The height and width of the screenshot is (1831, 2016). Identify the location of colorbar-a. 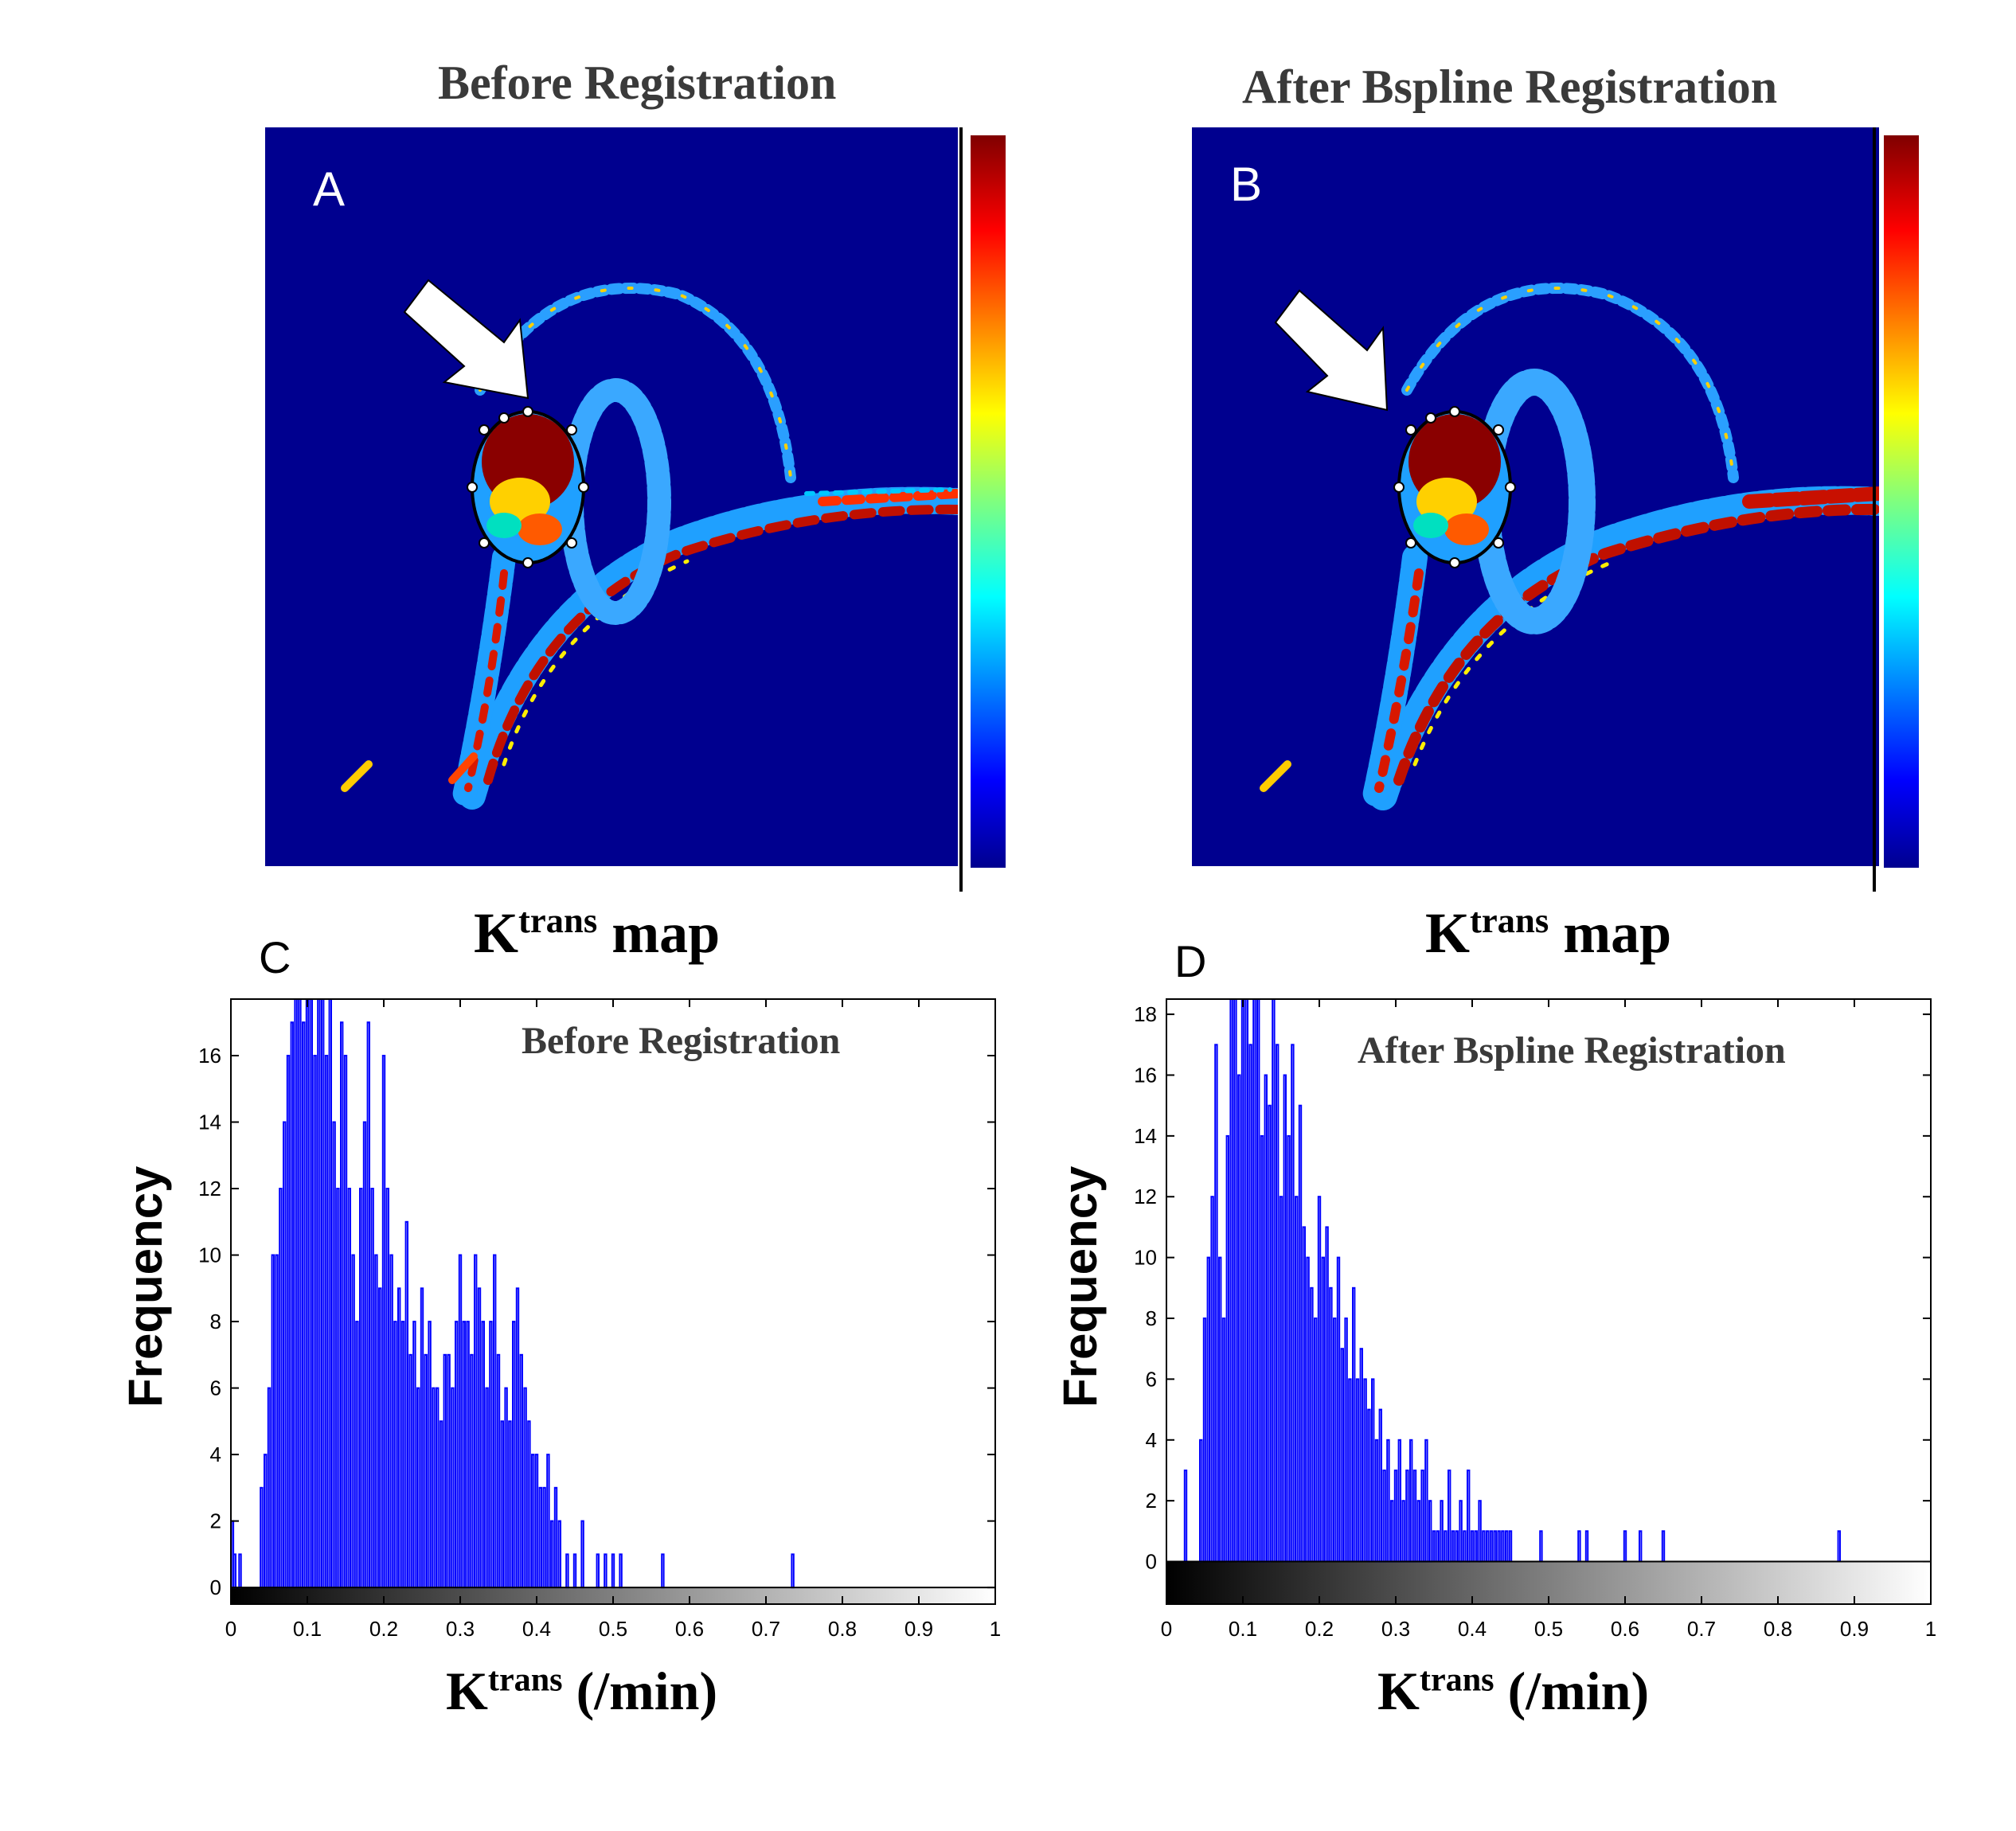
(982, 509).